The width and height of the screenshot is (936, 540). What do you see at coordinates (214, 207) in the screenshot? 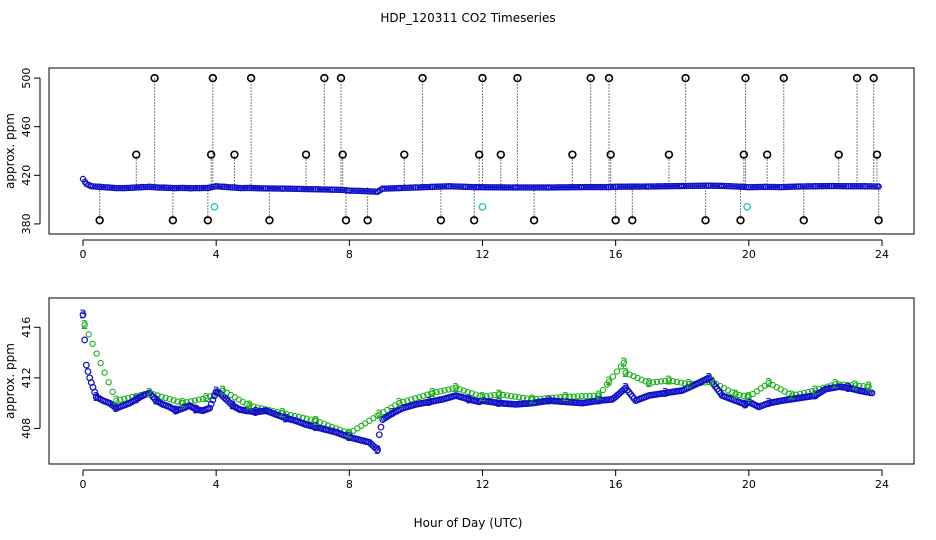
I see `cyan-point` at bounding box center [214, 207].